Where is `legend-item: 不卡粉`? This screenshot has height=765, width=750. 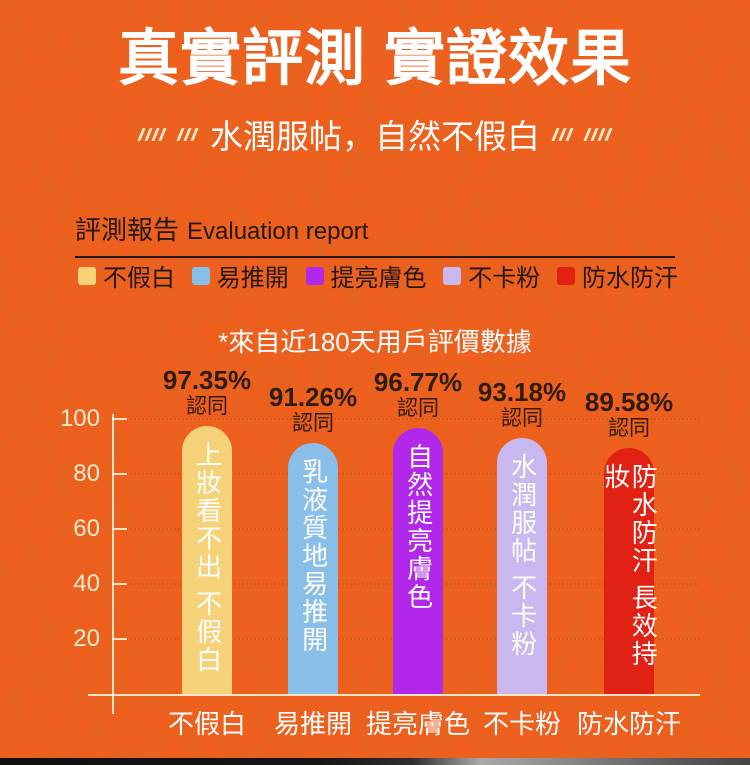 legend-item: 不卡粉 is located at coordinates (491, 275).